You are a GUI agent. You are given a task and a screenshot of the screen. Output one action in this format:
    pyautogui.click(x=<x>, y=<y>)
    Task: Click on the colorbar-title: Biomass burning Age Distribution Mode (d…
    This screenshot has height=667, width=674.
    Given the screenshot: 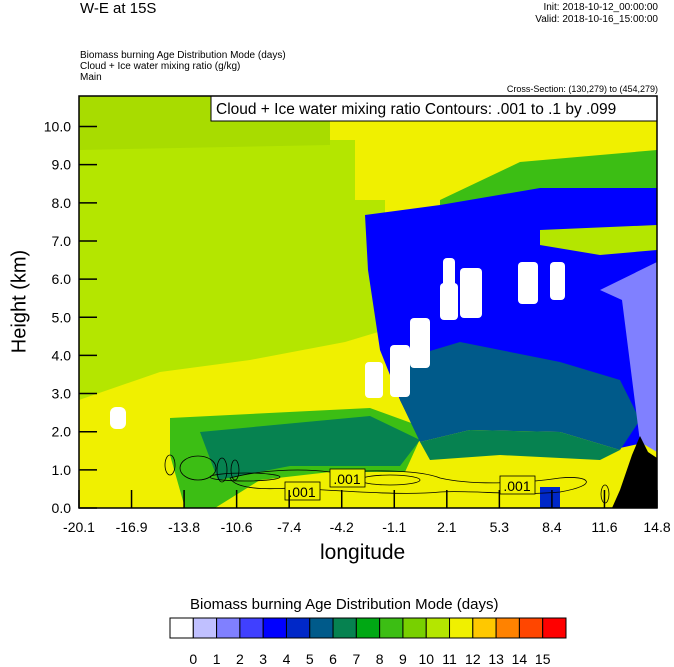 What is the action you would take?
    pyautogui.click(x=344, y=604)
    